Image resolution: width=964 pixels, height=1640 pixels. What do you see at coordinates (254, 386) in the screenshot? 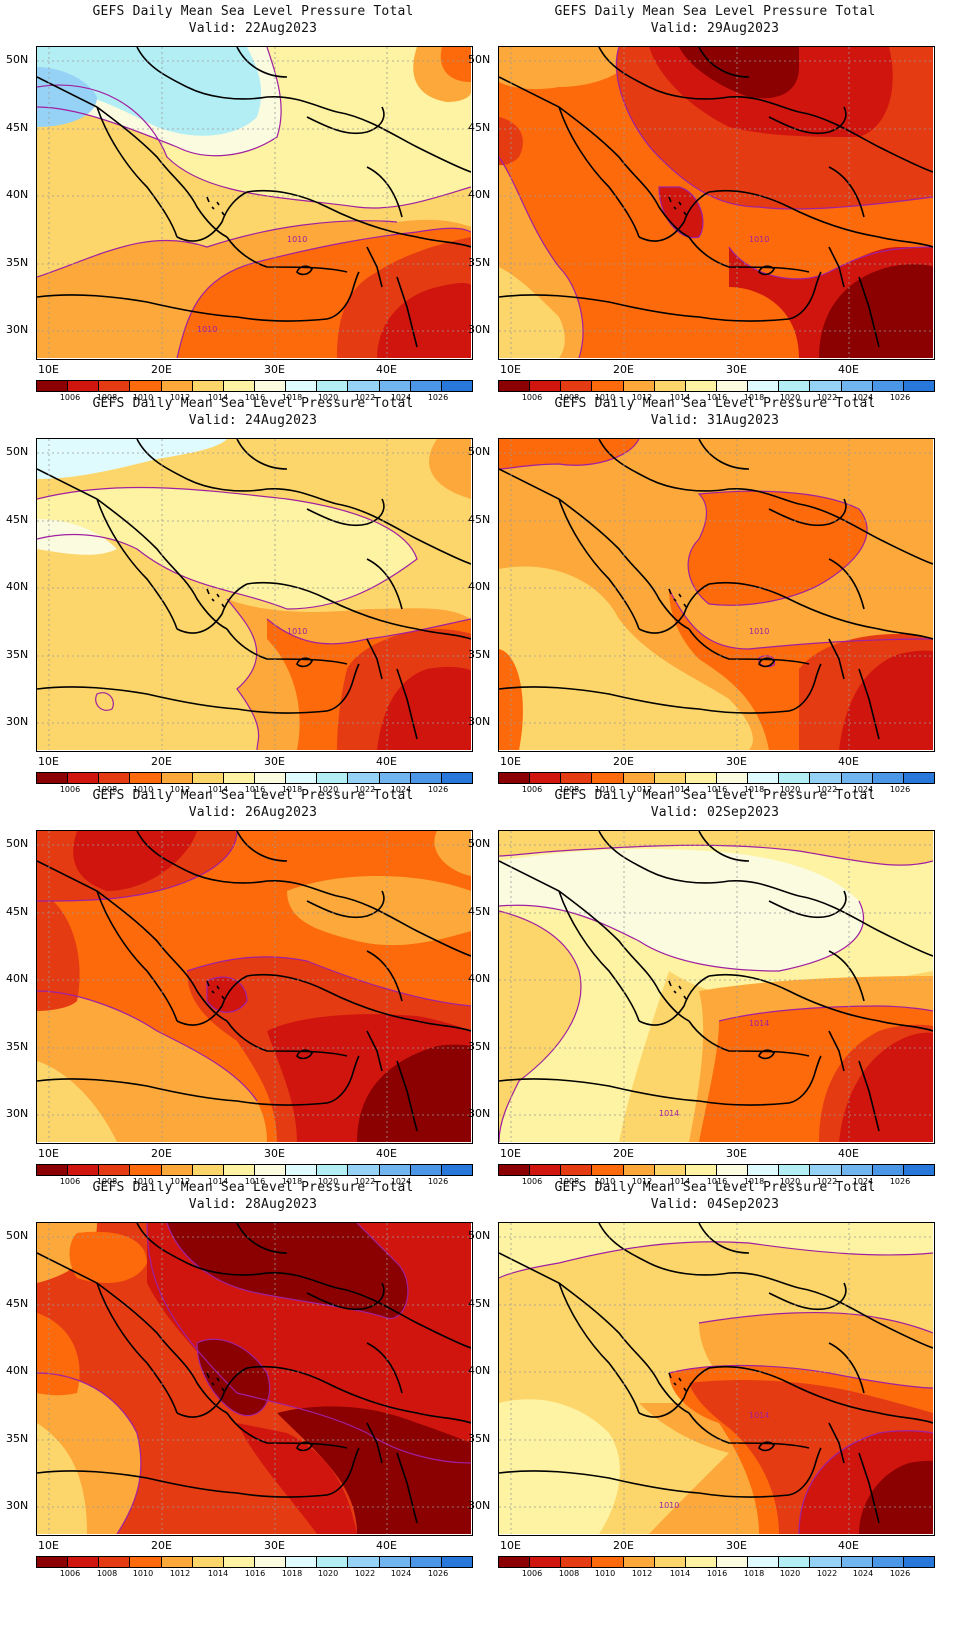
I see `colorbar` at bounding box center [254, 386].